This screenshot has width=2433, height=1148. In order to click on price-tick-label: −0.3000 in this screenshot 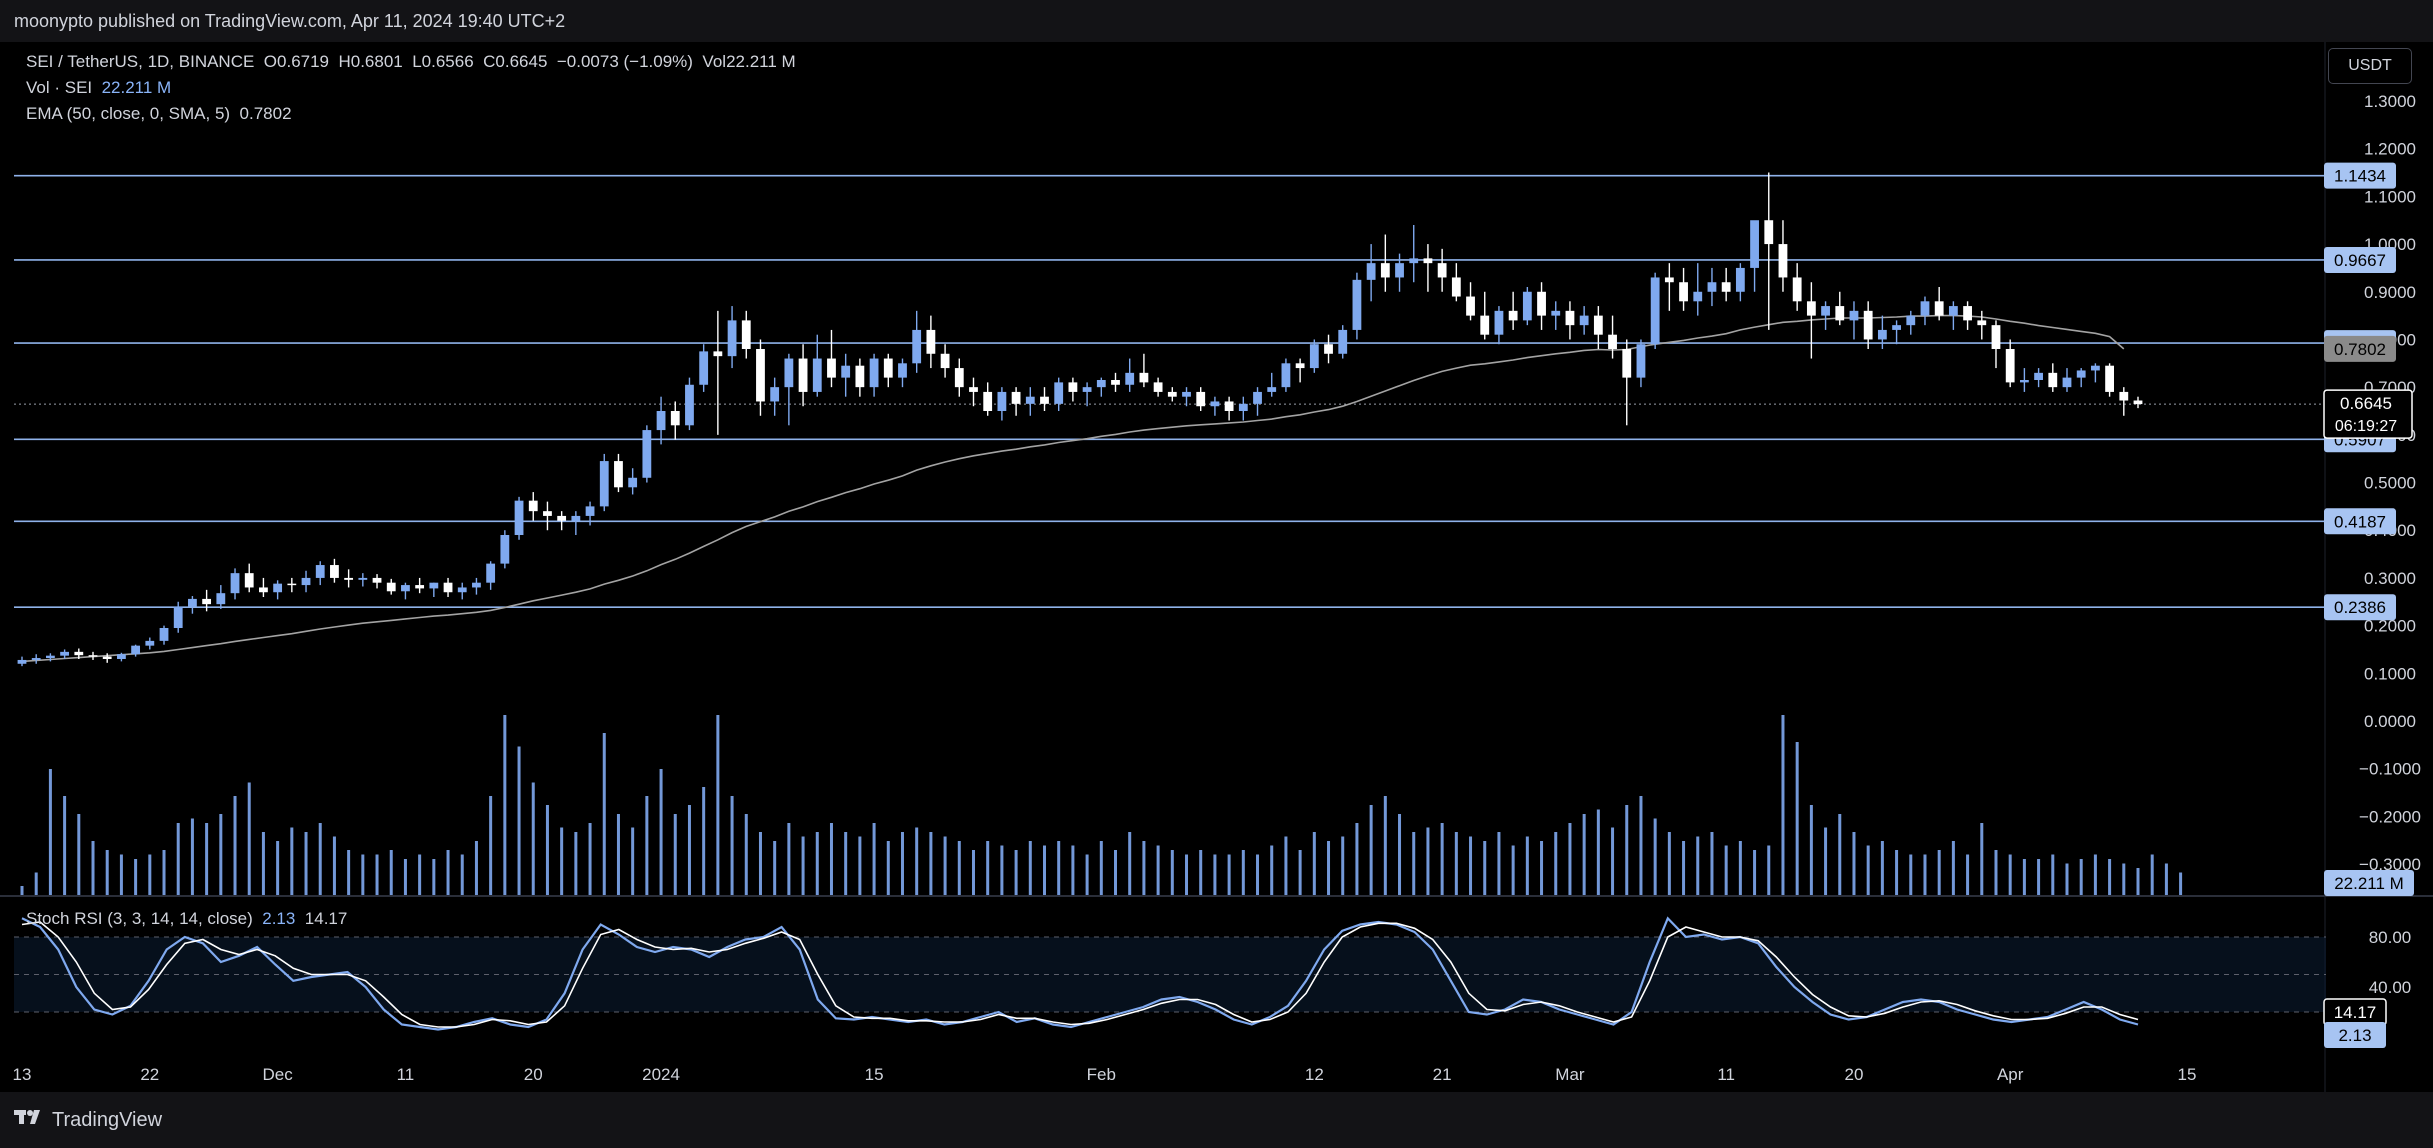, I will do `click(2390, 864)`.